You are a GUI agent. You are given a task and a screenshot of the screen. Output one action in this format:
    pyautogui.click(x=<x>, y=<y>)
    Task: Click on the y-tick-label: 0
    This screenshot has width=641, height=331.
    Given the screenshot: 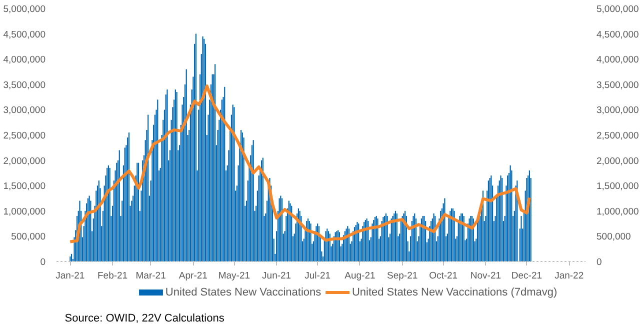 What is the action you would take?
    pyautogui.click(x=43, y=262)
    